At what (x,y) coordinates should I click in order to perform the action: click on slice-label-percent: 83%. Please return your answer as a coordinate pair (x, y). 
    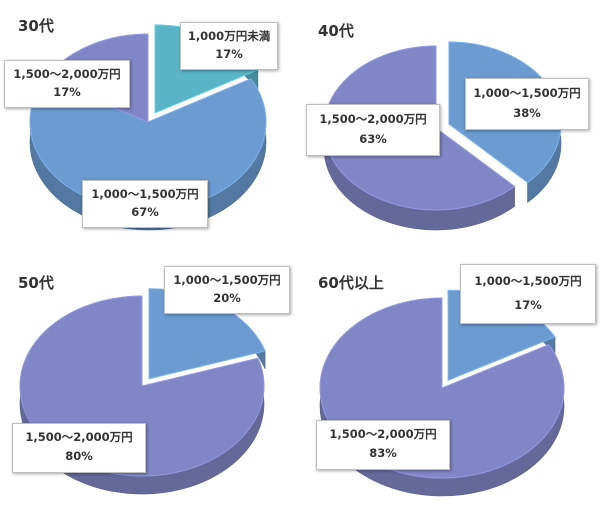
    Looking at the image, I should click on (383, 453).